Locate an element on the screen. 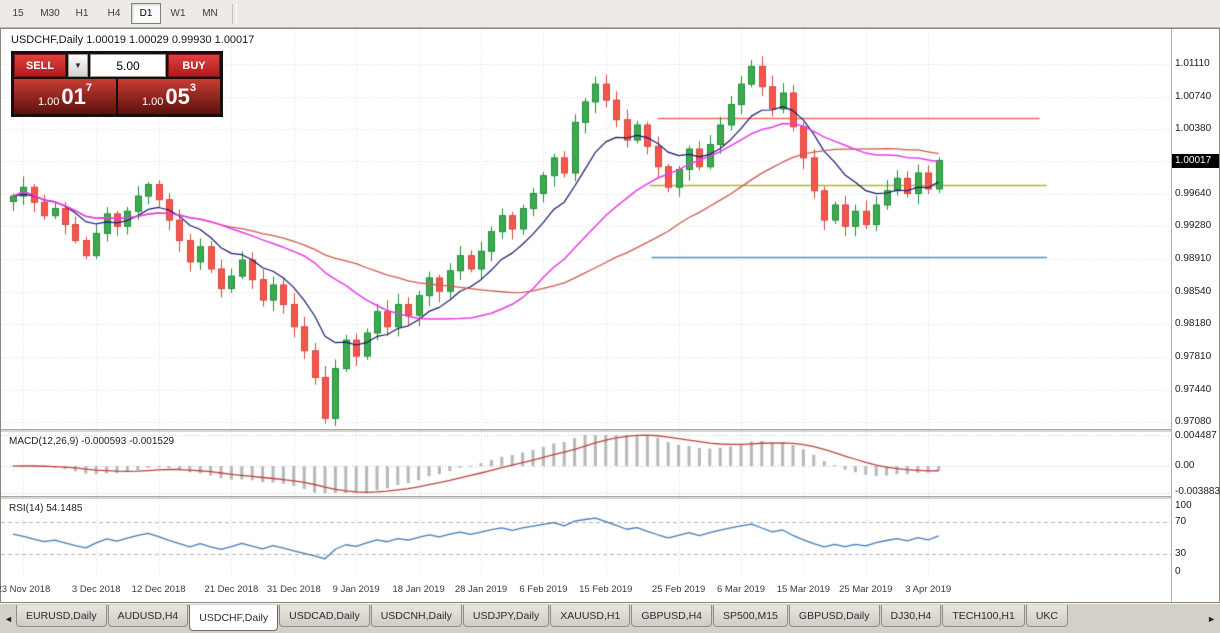 The height and width of the screenshot is (633, 1220). axis-label: 70 is located at coordinates (1181, 522).